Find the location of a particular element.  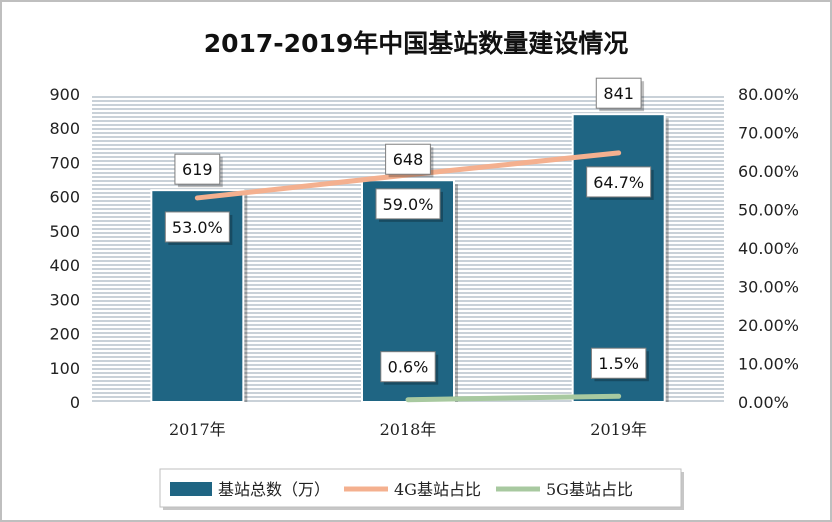

data-label: 59.0% is located at coordinates (408, 204).